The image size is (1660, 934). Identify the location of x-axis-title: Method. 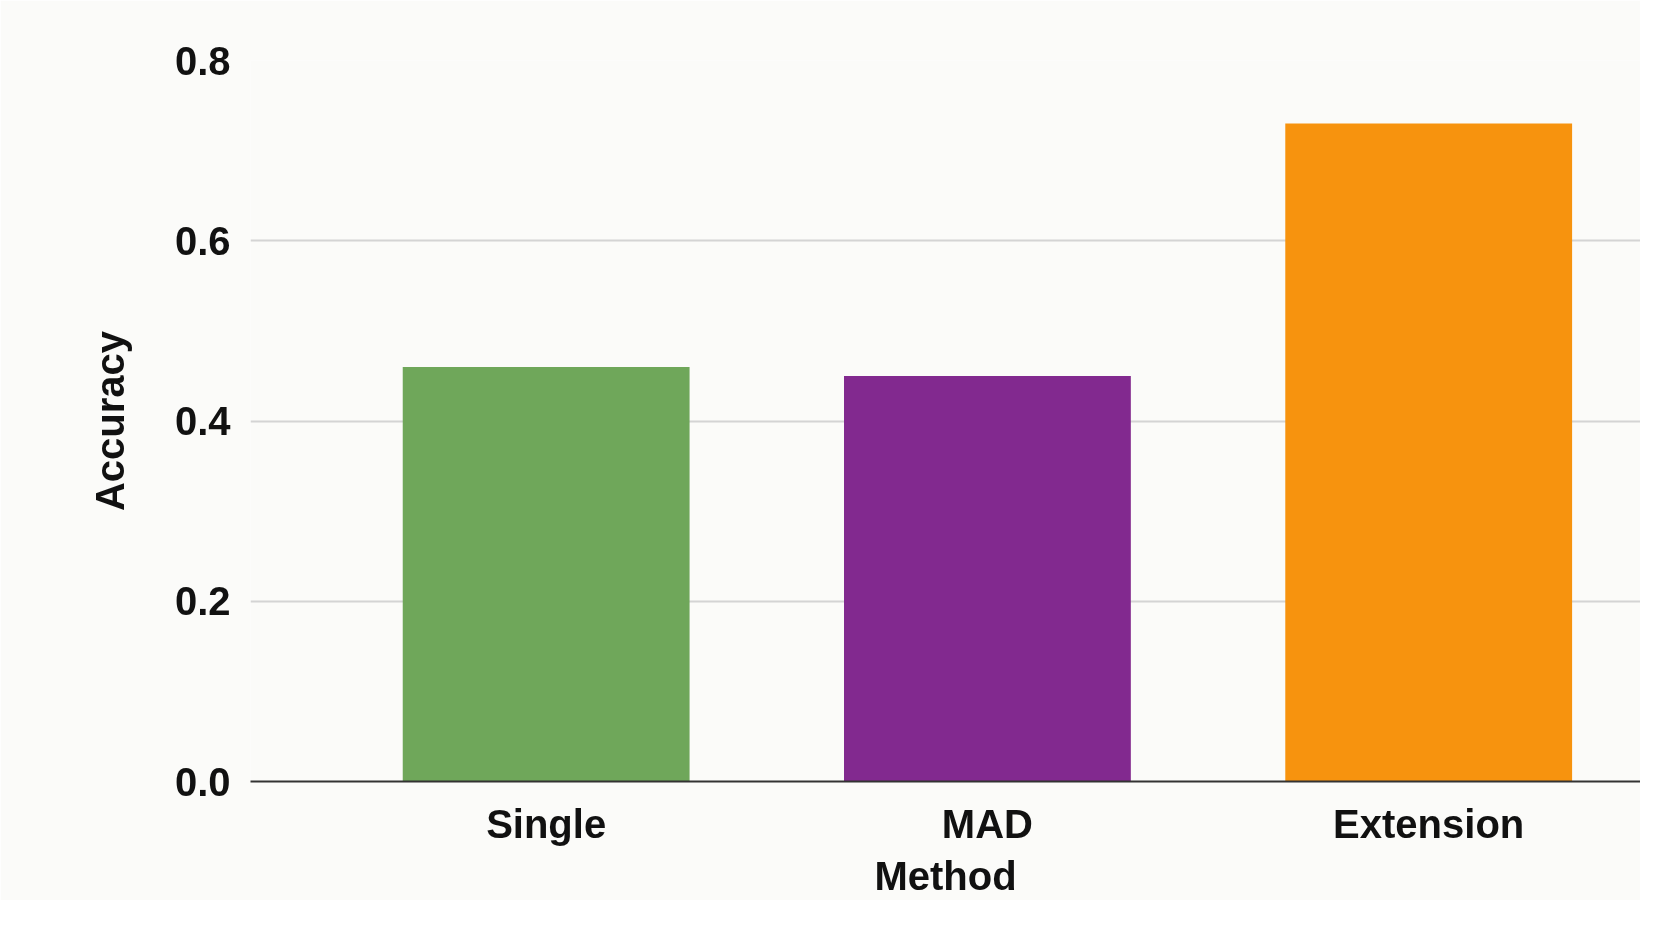
(945, 875).